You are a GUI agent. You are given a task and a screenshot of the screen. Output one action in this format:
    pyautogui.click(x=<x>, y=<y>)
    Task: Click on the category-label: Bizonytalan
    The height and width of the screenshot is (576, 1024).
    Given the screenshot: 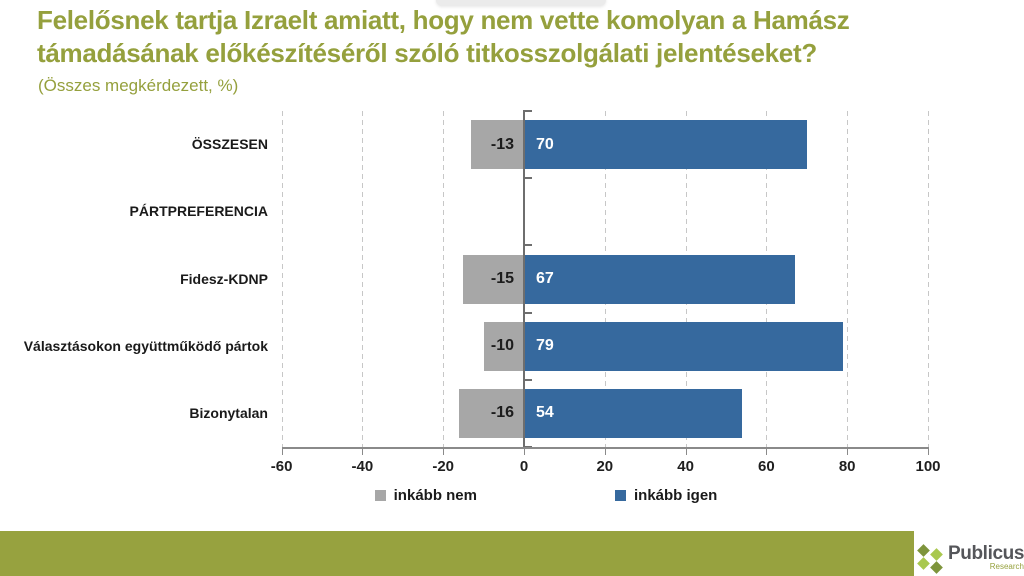 What is the action you would take?
    pyautogui.click(x=228, y=412)
    